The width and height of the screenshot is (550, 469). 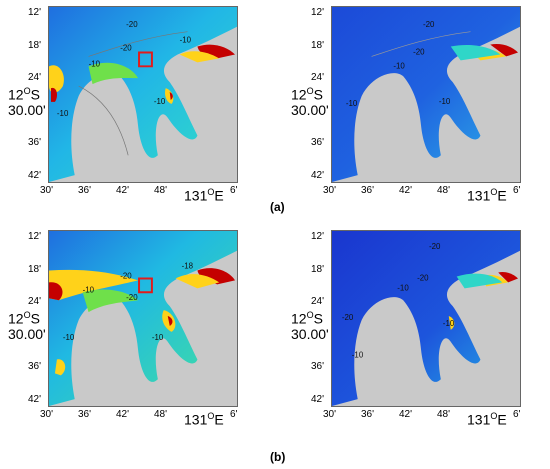 I want to click on contour-label-c4: -18, so click(x=188, y=266).